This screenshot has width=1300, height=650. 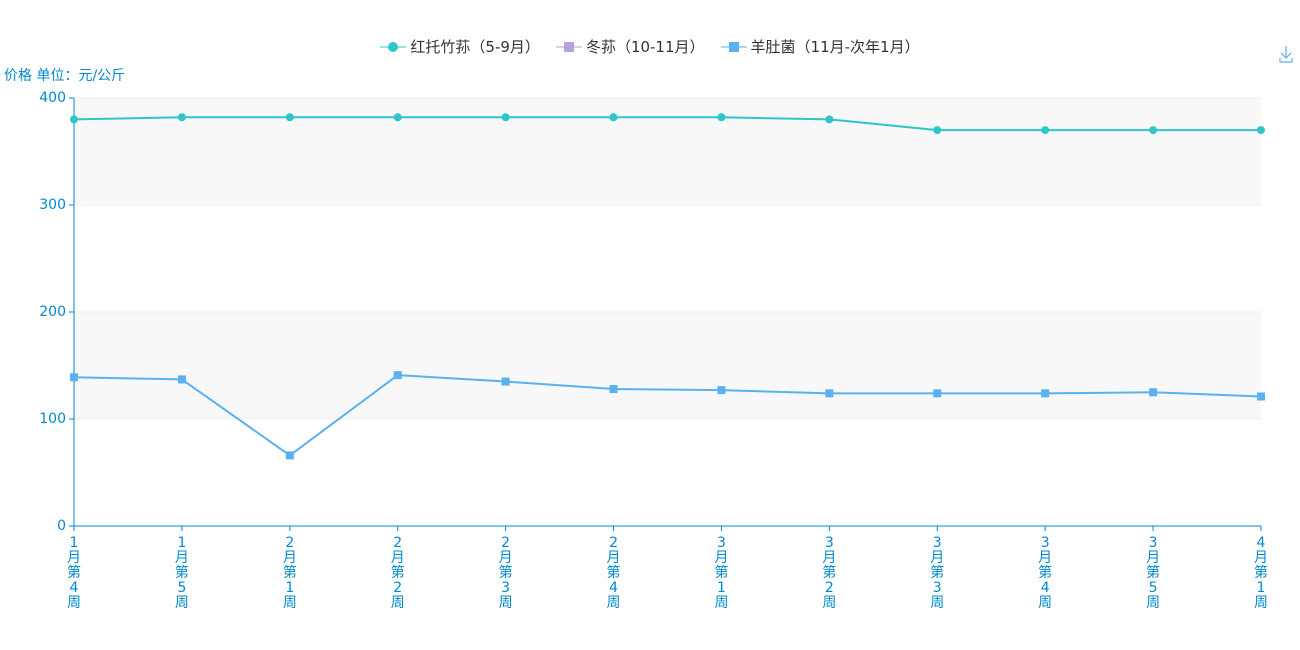 I want to click on legend-item: 羊肚菌（11月-次年1月）, so click(x=820, y=46).